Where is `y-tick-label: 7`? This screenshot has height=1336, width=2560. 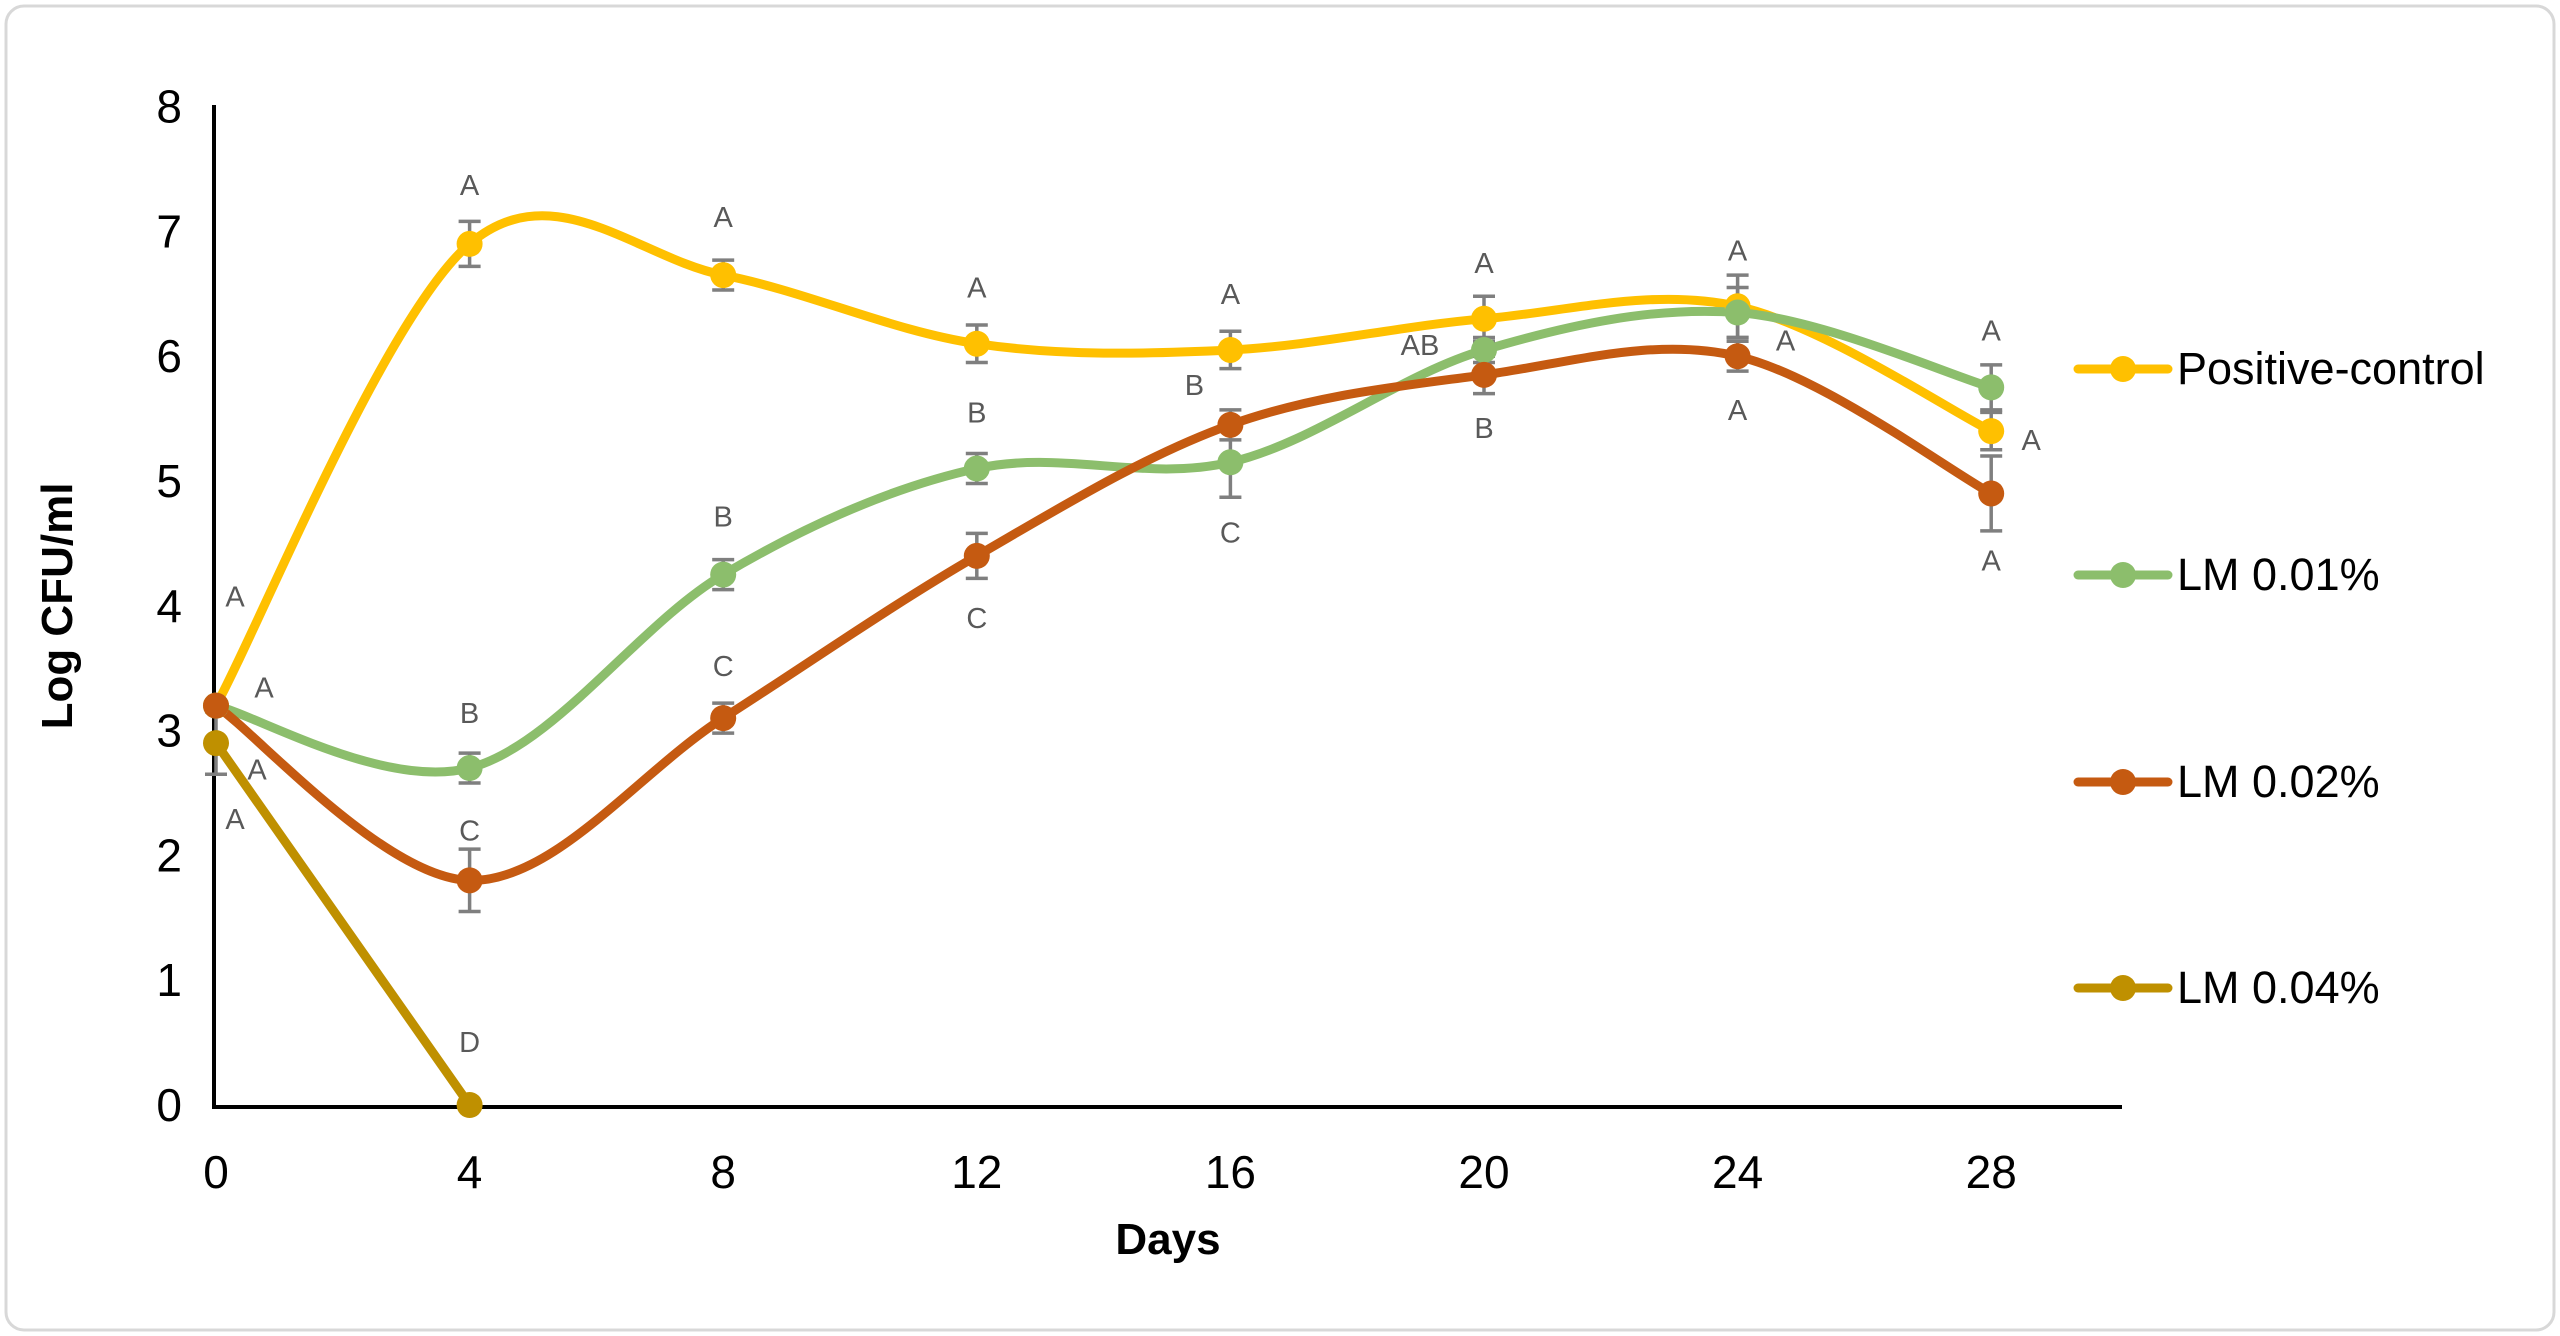 y-tick-label: 7 is located at coordinates (169, 231).